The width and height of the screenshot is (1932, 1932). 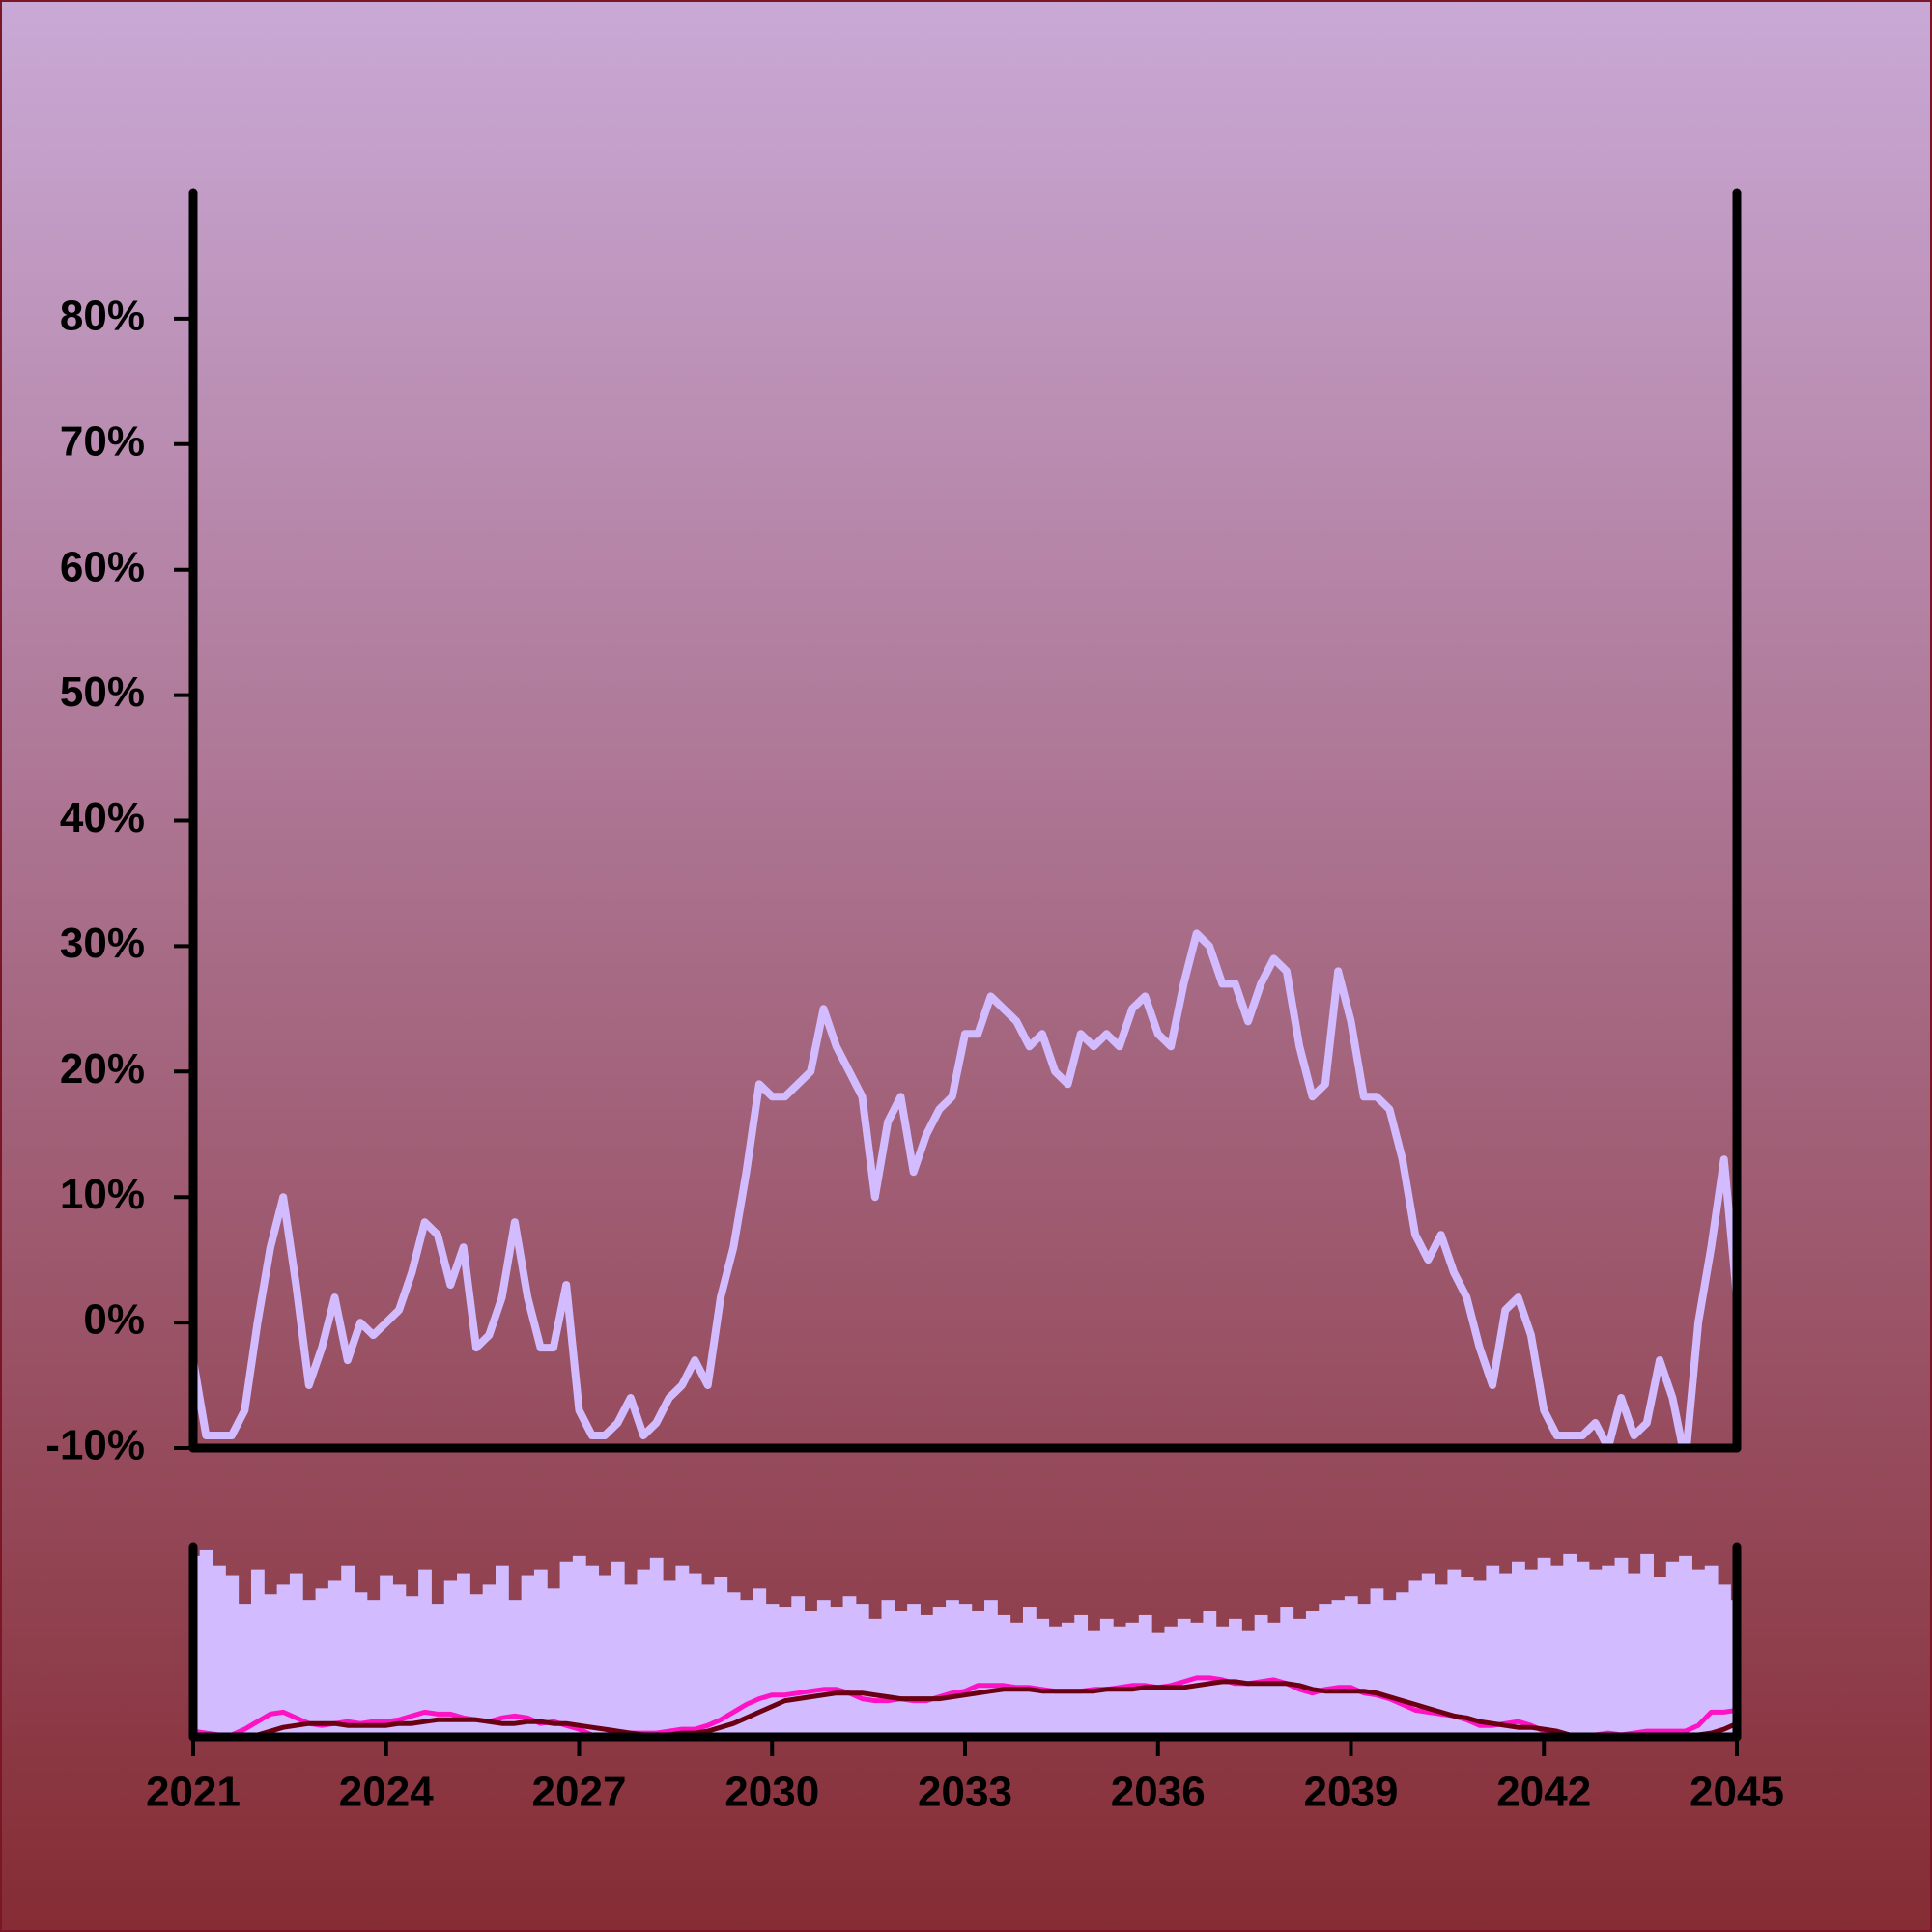 I want to click on y-tick-label: 0%, so click(x=114, y=1320).